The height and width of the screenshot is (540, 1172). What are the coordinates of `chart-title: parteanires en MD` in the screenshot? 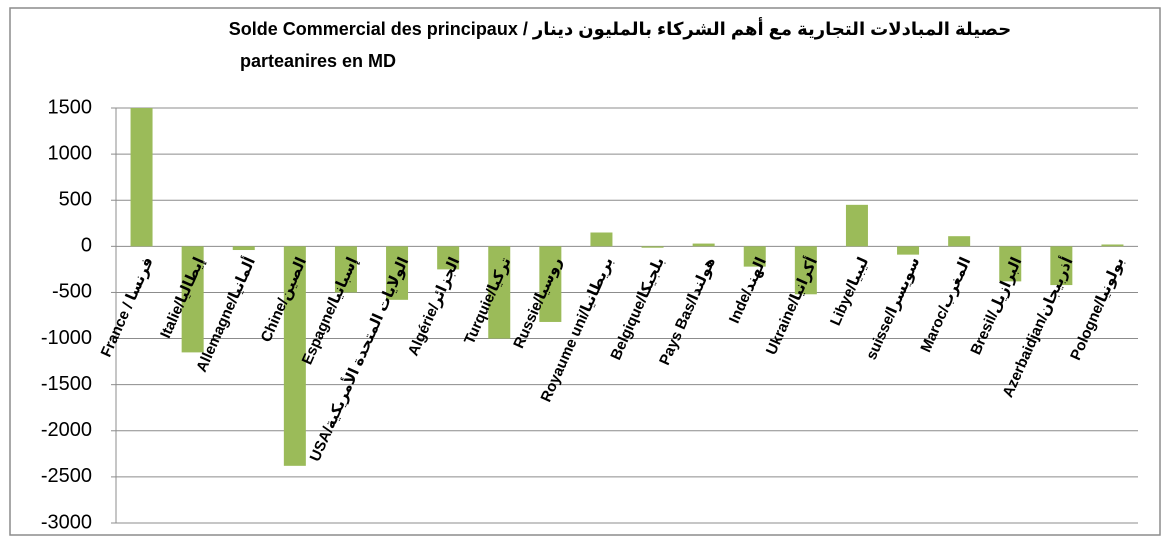 It's located at (318, 61).